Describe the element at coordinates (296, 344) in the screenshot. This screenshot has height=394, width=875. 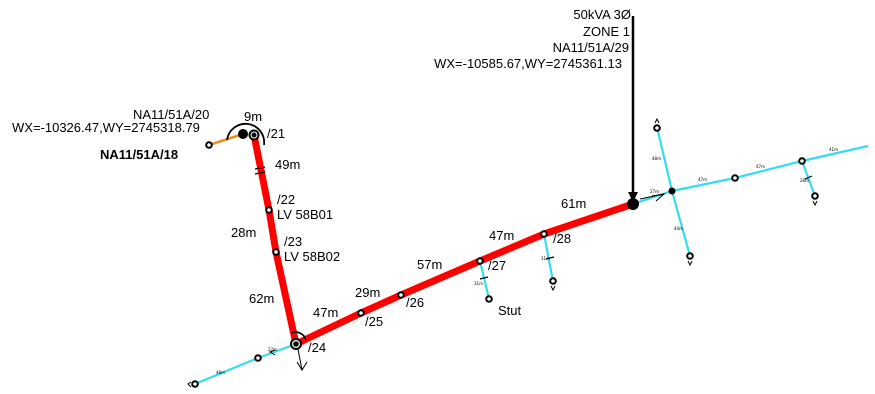
I see `node-24-inner` at that location.